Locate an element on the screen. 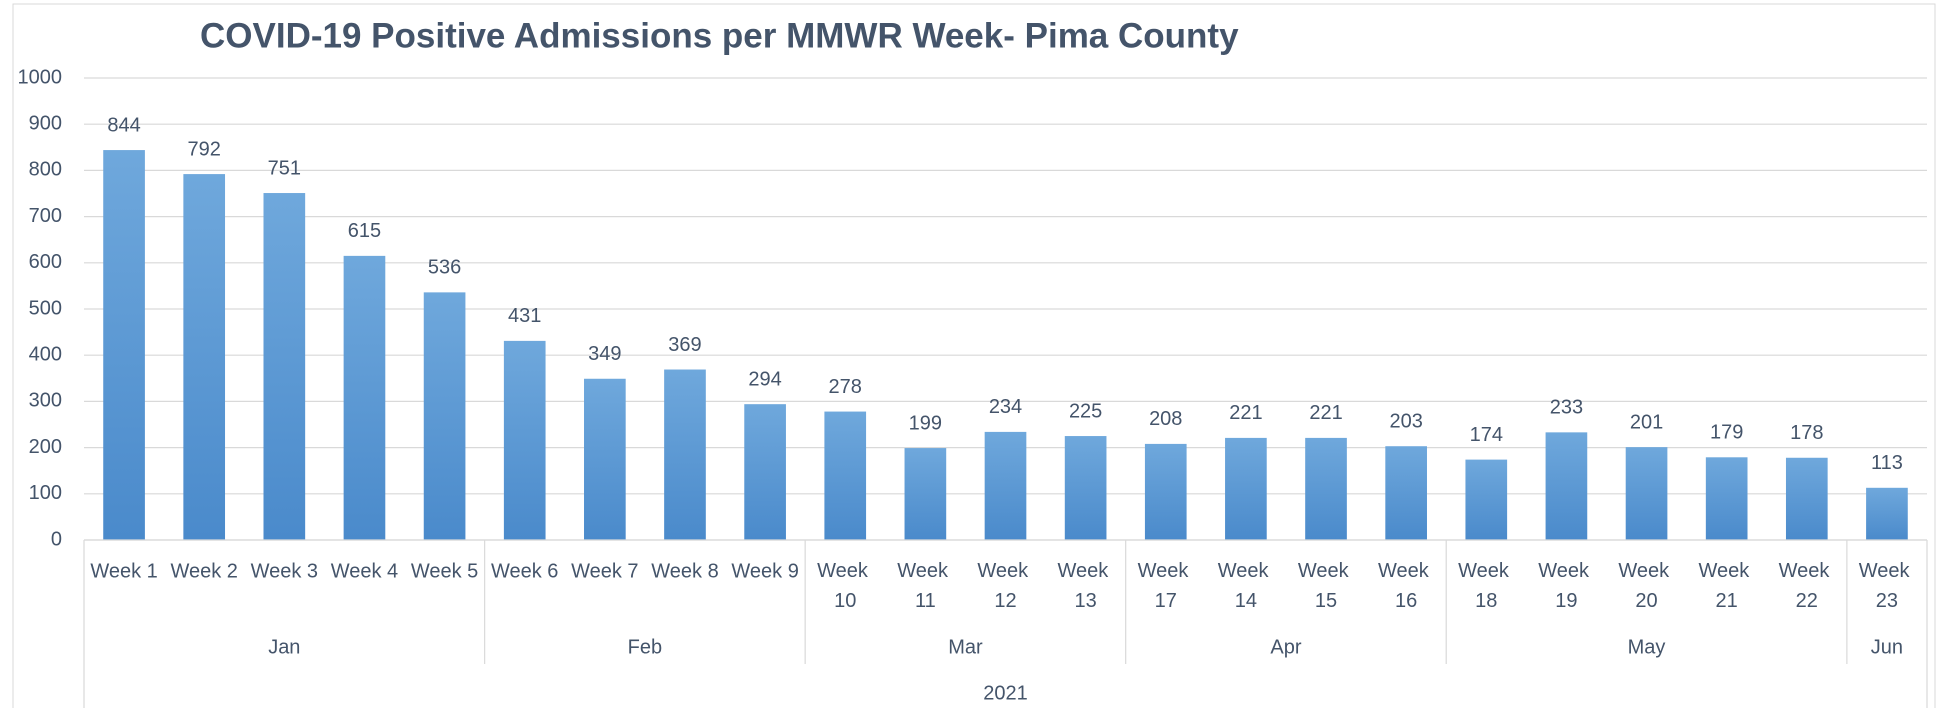 The image size is (1939, 708). y-tick-label: 700 is located at coordinates (45, 216).